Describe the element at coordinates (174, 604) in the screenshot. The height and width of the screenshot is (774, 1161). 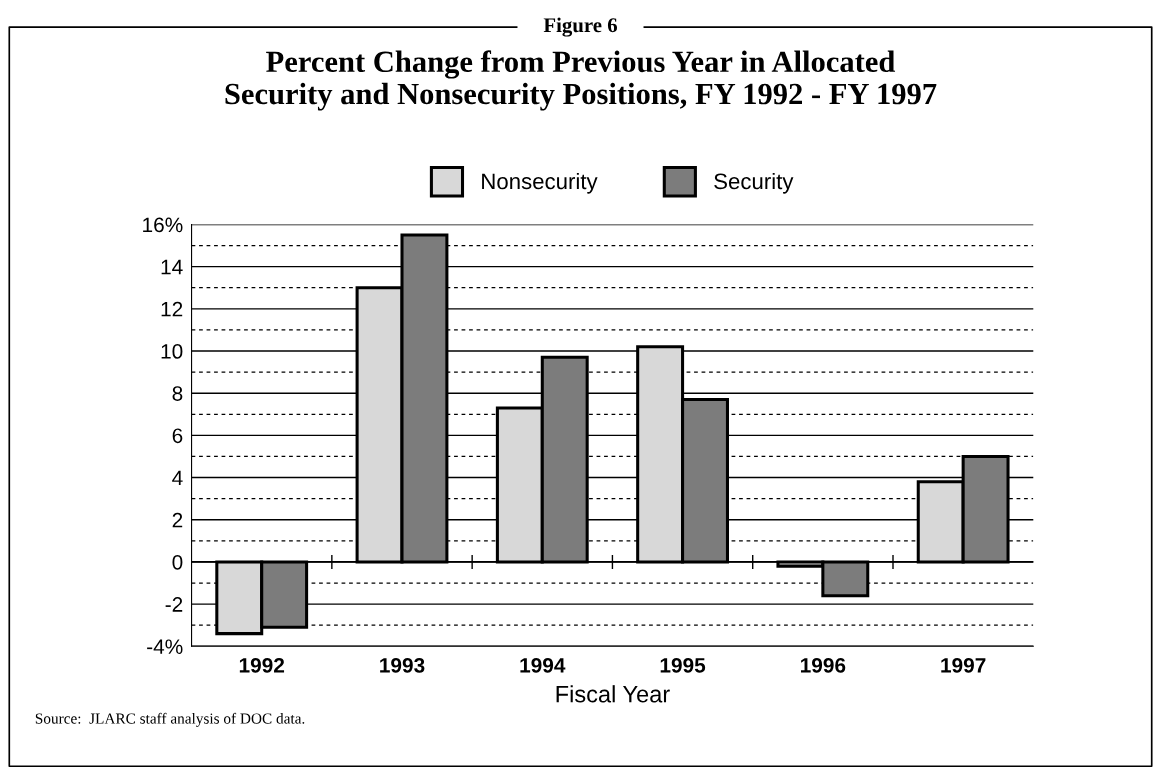
I see `y-tick-label: -2` at that location.